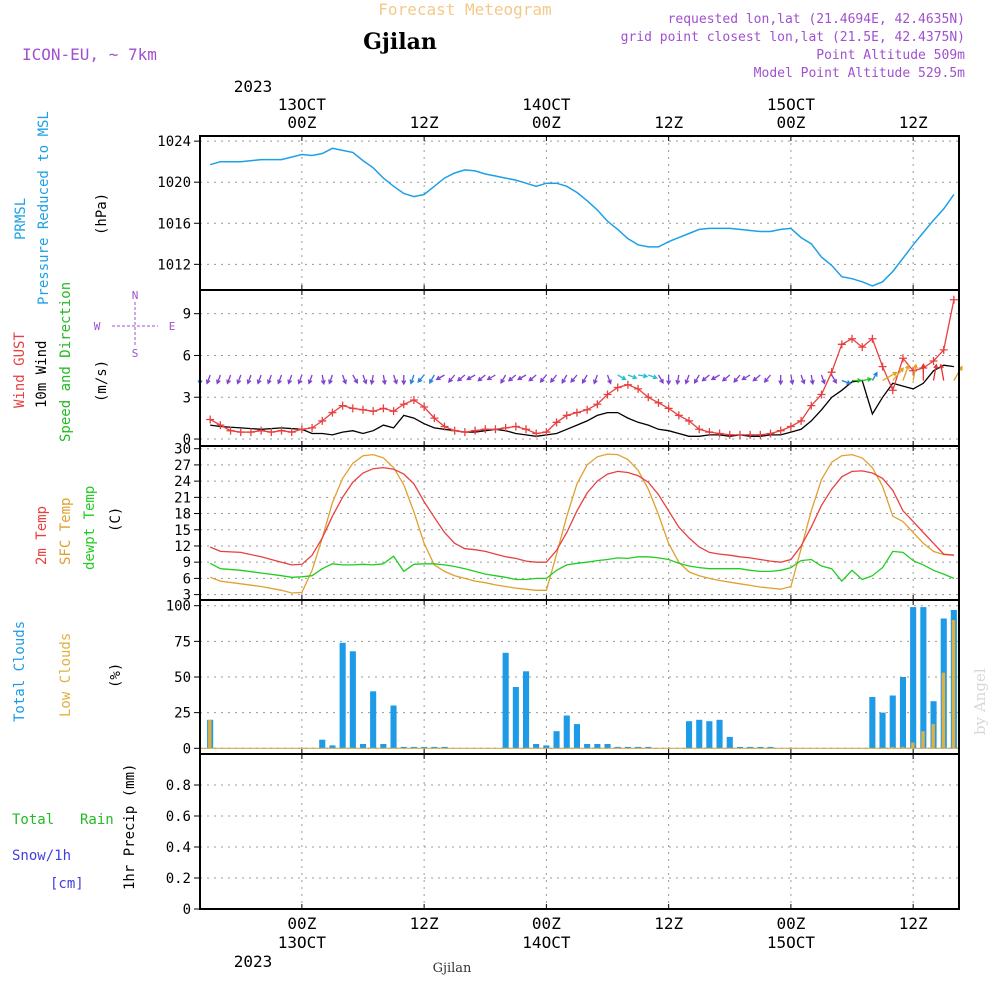 This screenshot has width=1000, height=1000. Describe the element at coordinates (67, 884) in the screenshot. I see `precip-cm-label: [cm]` at that location.